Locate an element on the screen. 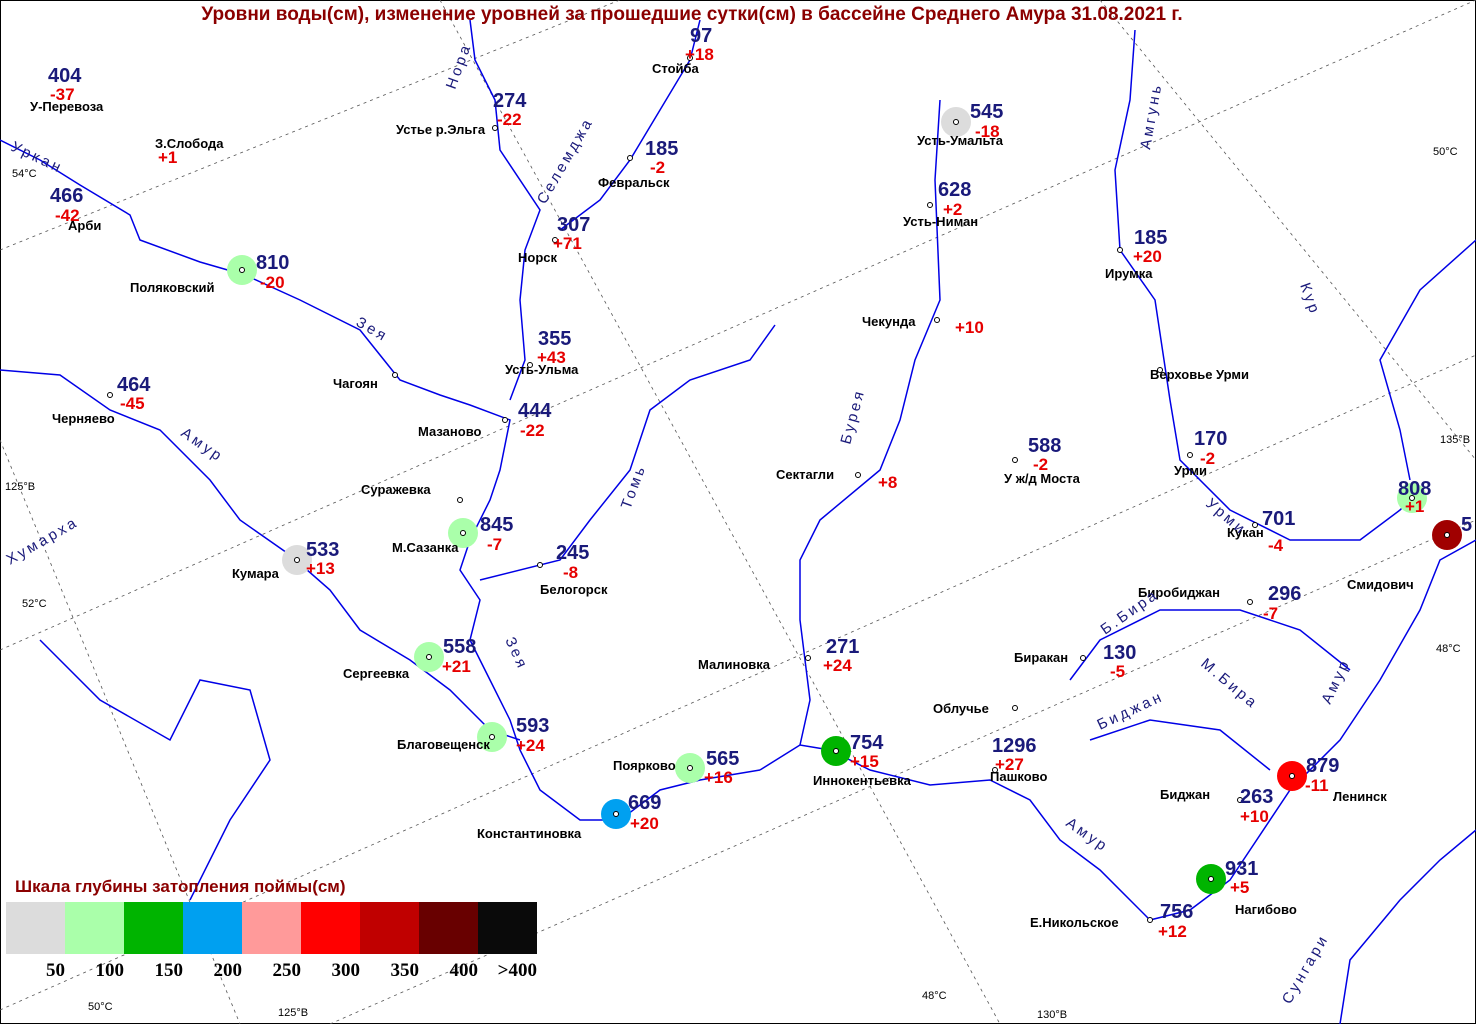 The height and width of the screenshot is (1024, 1476). station-name: Ленинск is located at coordinates (1360, 796).